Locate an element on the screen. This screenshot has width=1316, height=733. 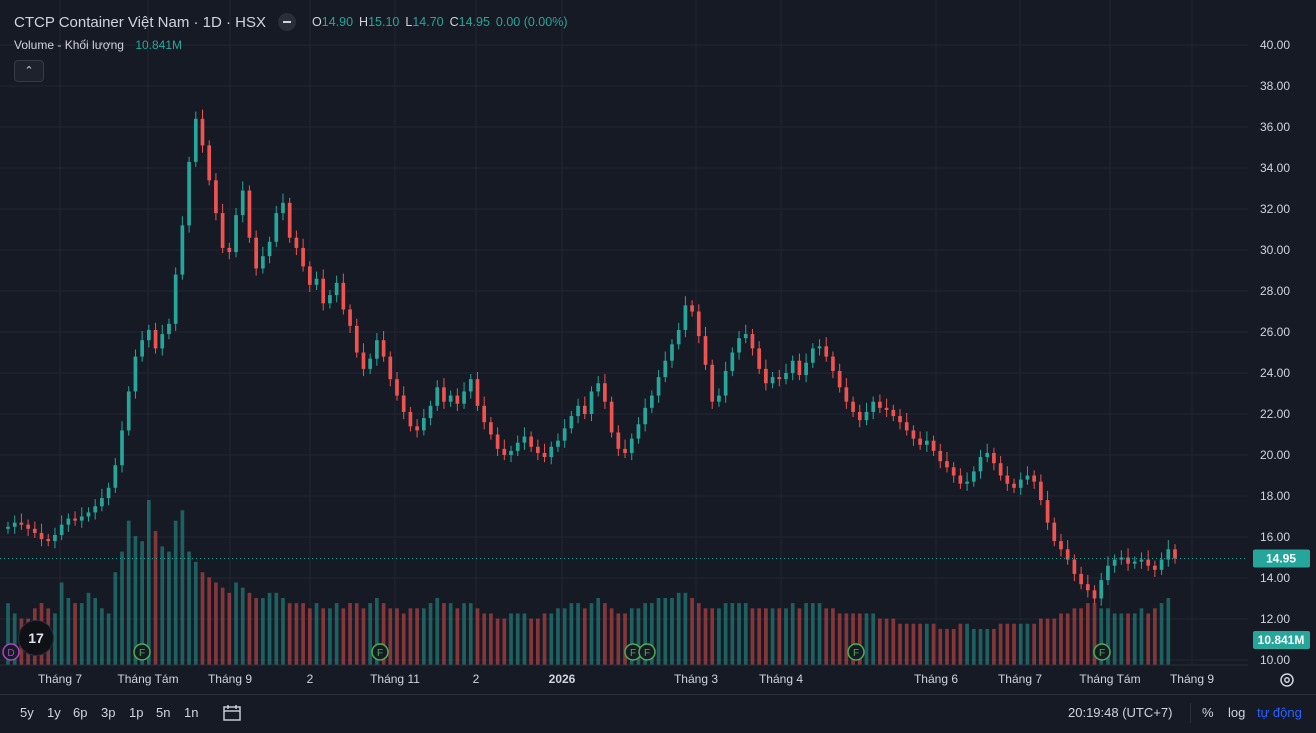
range-5y-button: 5y is located at coordinates (27, 712).